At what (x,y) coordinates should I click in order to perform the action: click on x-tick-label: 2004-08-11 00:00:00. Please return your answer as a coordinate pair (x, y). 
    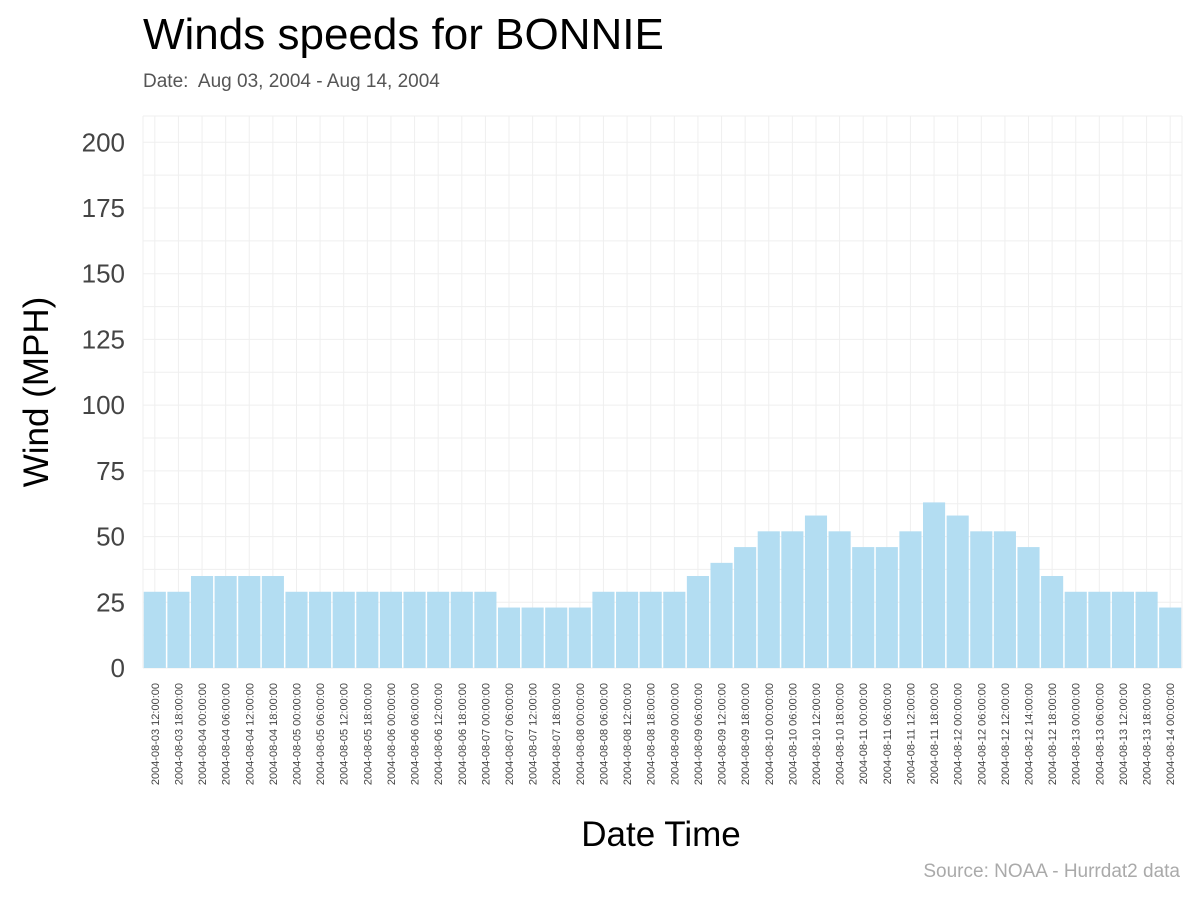
    Looking at the image, I should click on (864, 733).